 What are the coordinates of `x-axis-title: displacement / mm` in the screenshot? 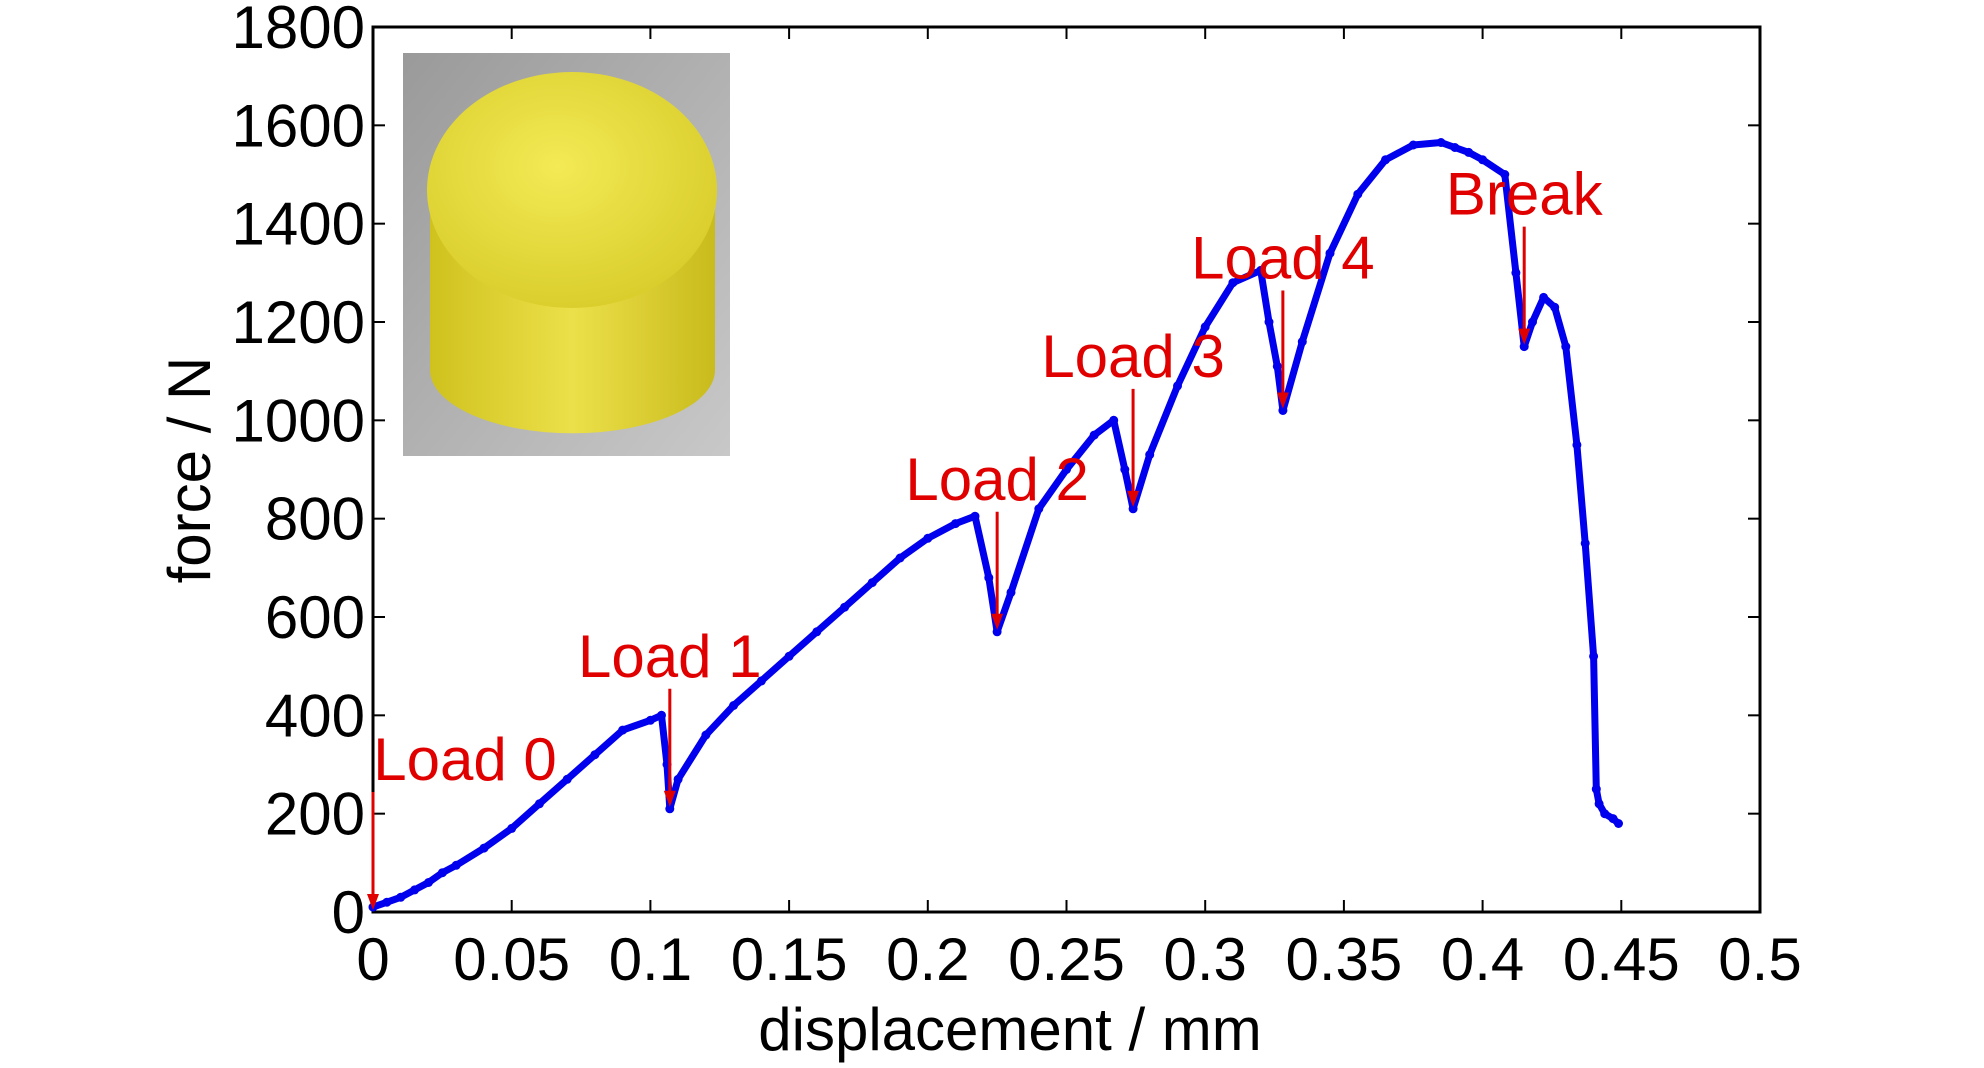 It's located at (1010, 1029).